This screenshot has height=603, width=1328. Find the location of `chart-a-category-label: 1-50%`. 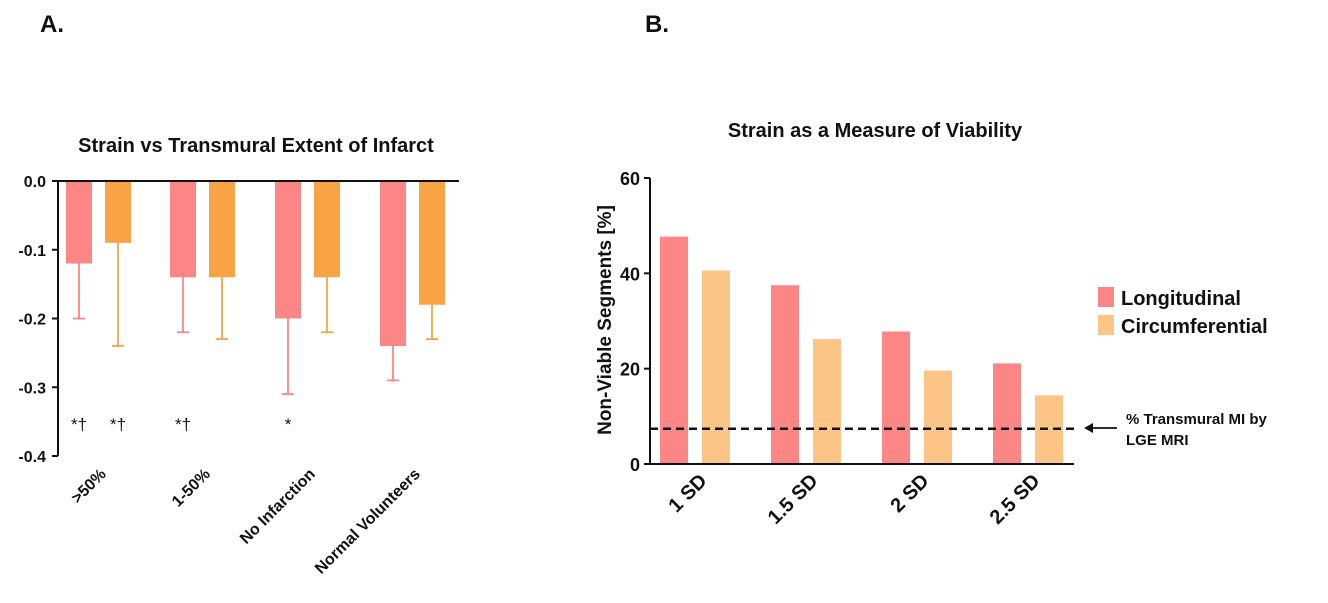

chart-a-category-label: 1-50% is located at coordinates (191, 488).